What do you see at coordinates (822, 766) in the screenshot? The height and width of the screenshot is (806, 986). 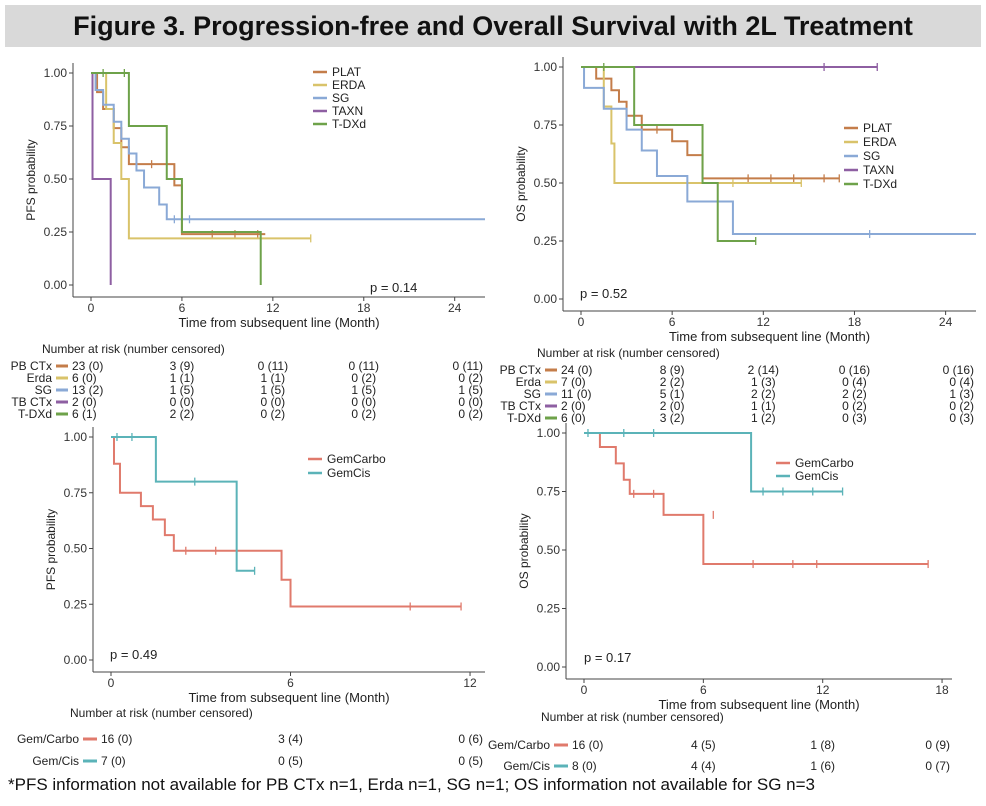 I see `risk-cell: 1 (6)` at bounding box center [822, 766].